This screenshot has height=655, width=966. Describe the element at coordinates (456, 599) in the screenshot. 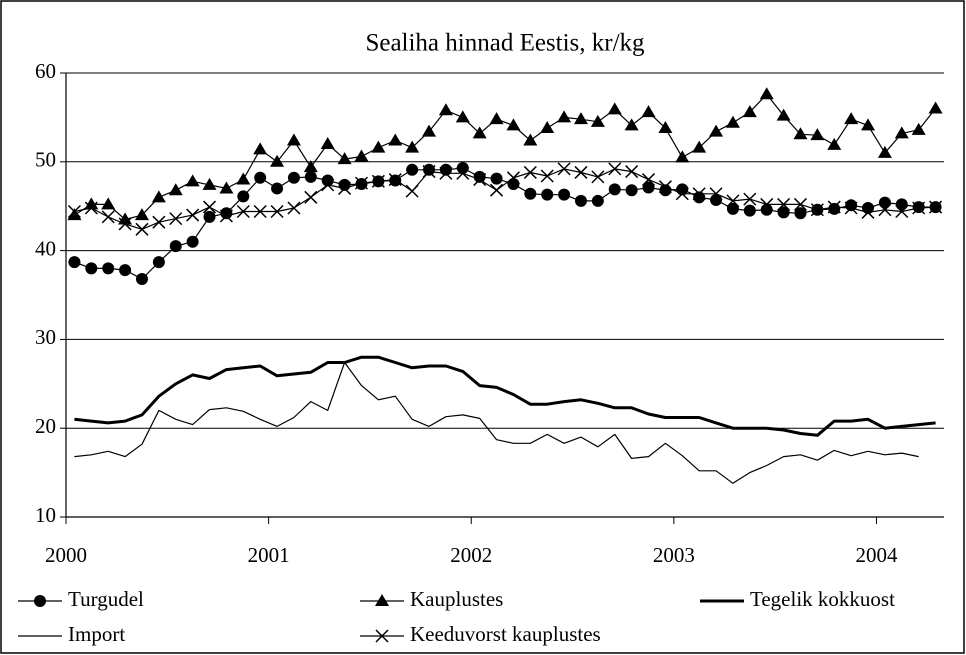

I see `legend-label: Kauplustes` at that location.